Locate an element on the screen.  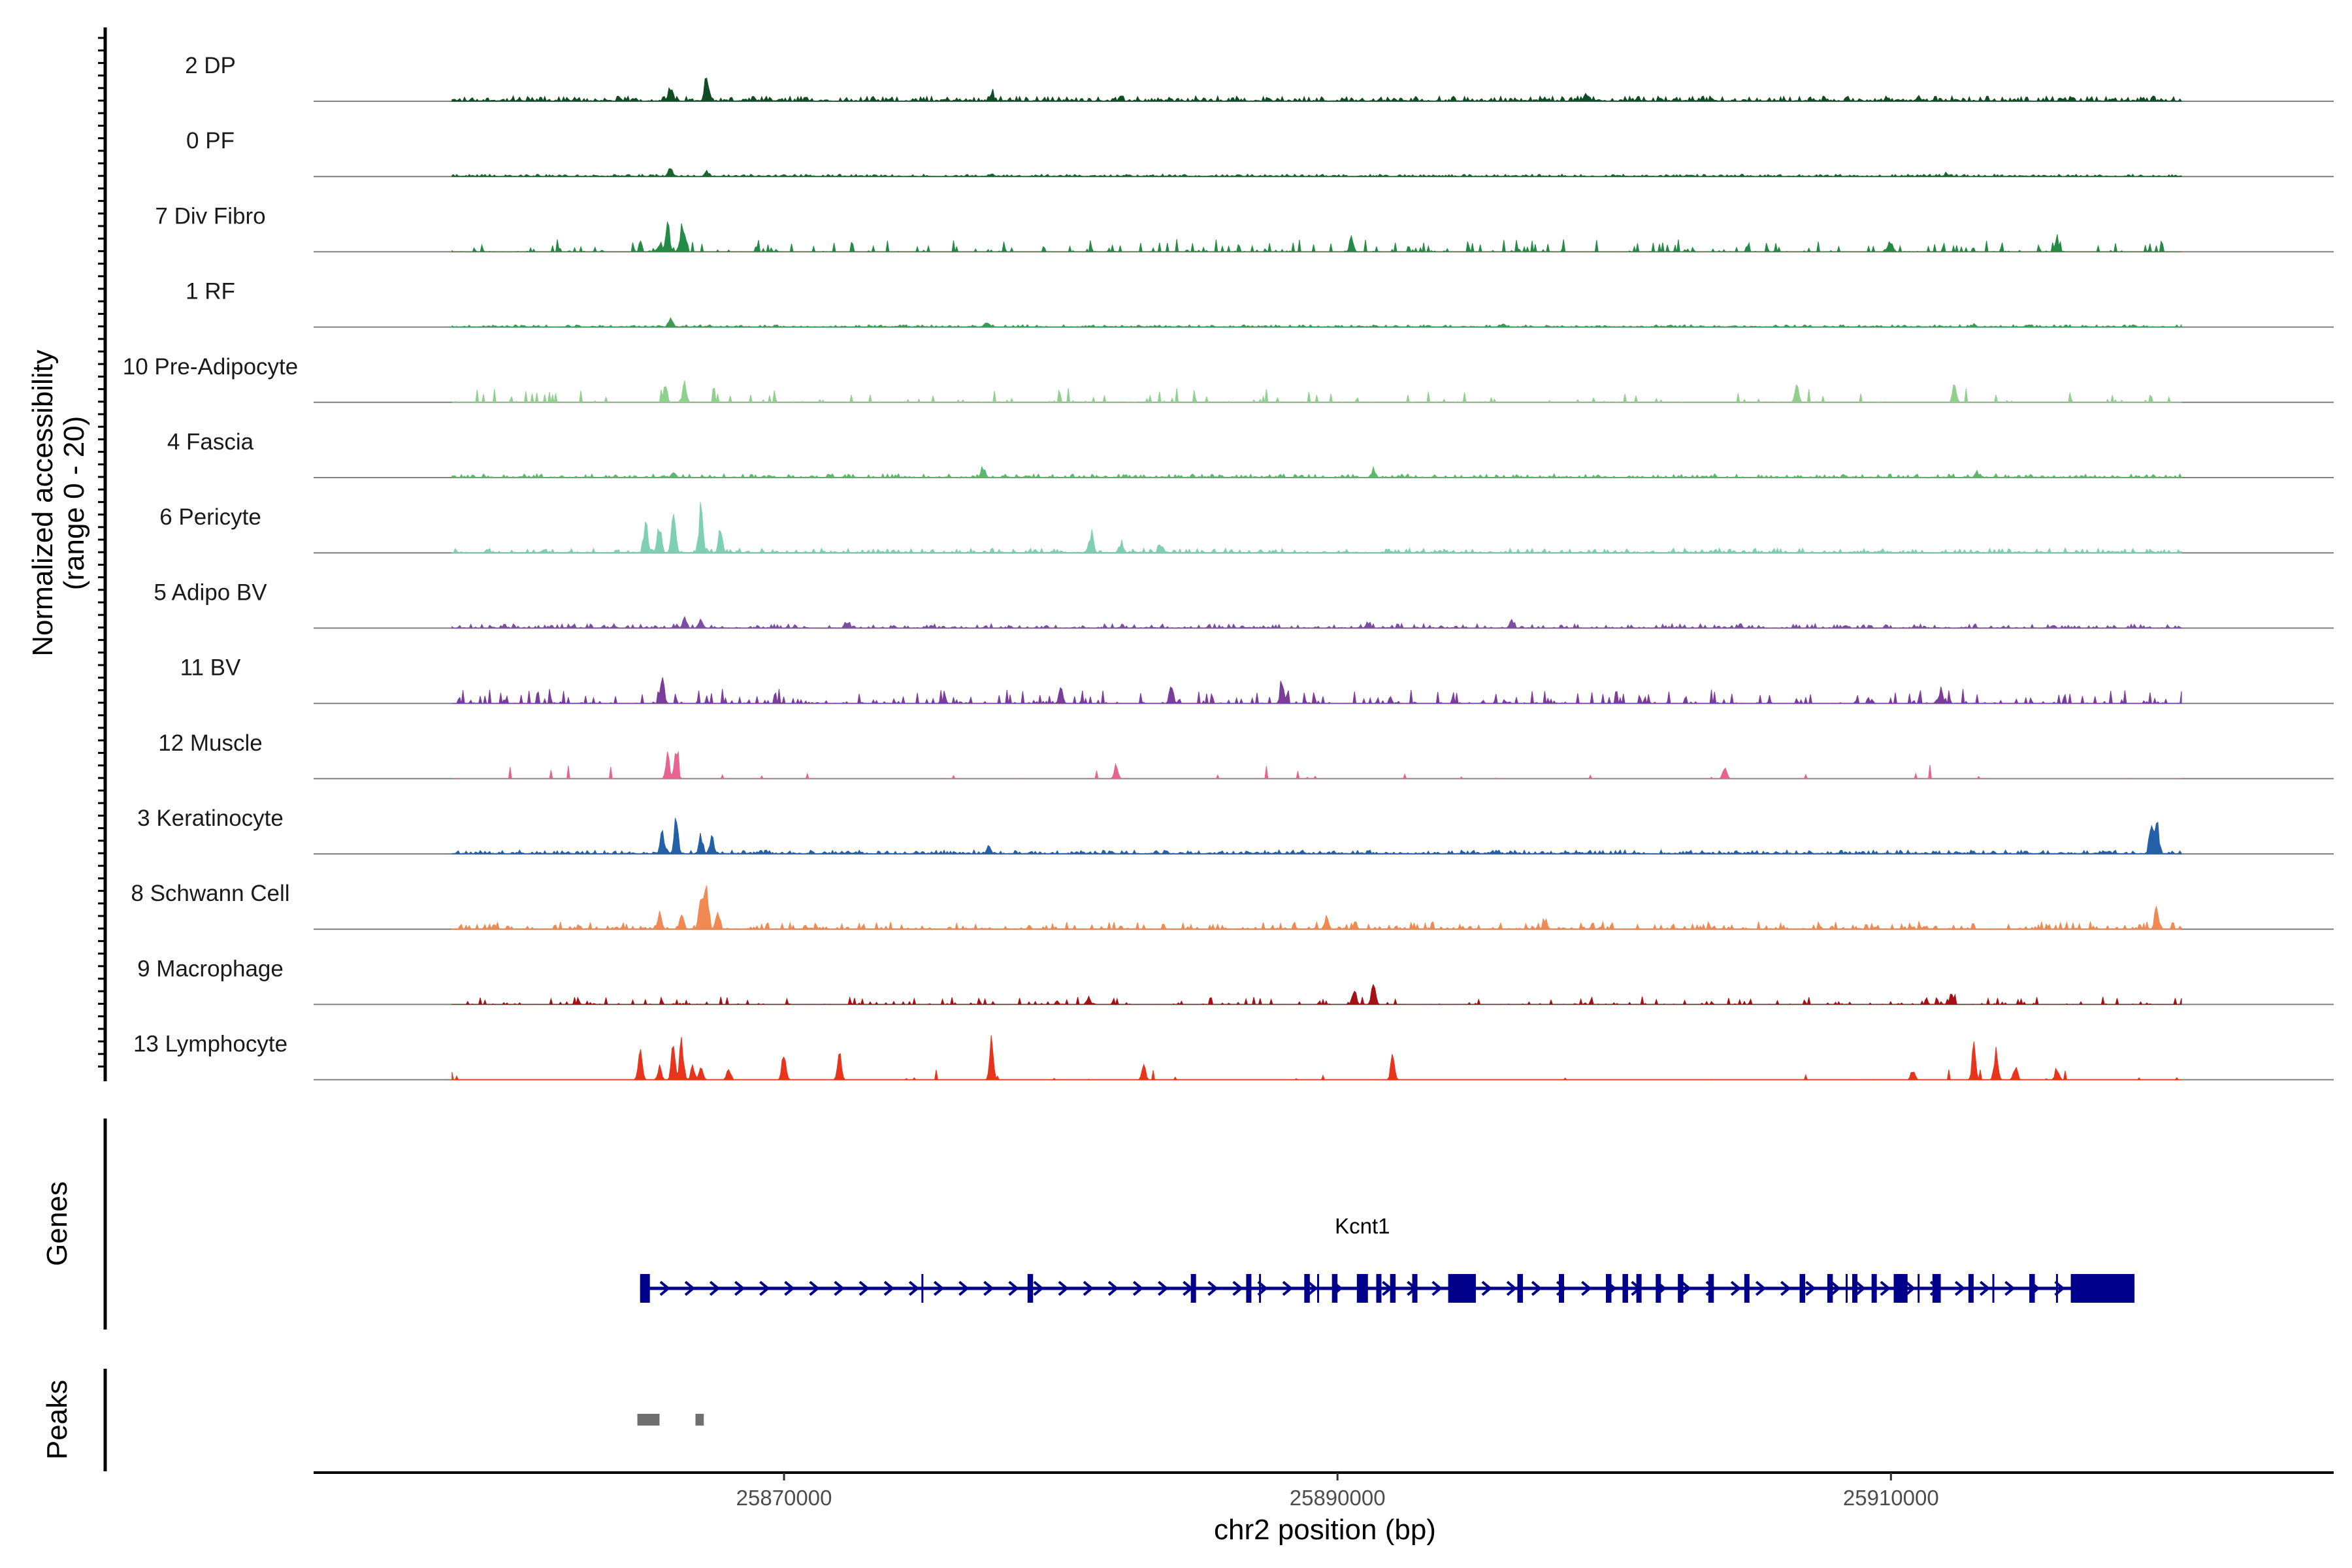
track-label: 13 Lymphocyte is located at coordinates (210, 1044).